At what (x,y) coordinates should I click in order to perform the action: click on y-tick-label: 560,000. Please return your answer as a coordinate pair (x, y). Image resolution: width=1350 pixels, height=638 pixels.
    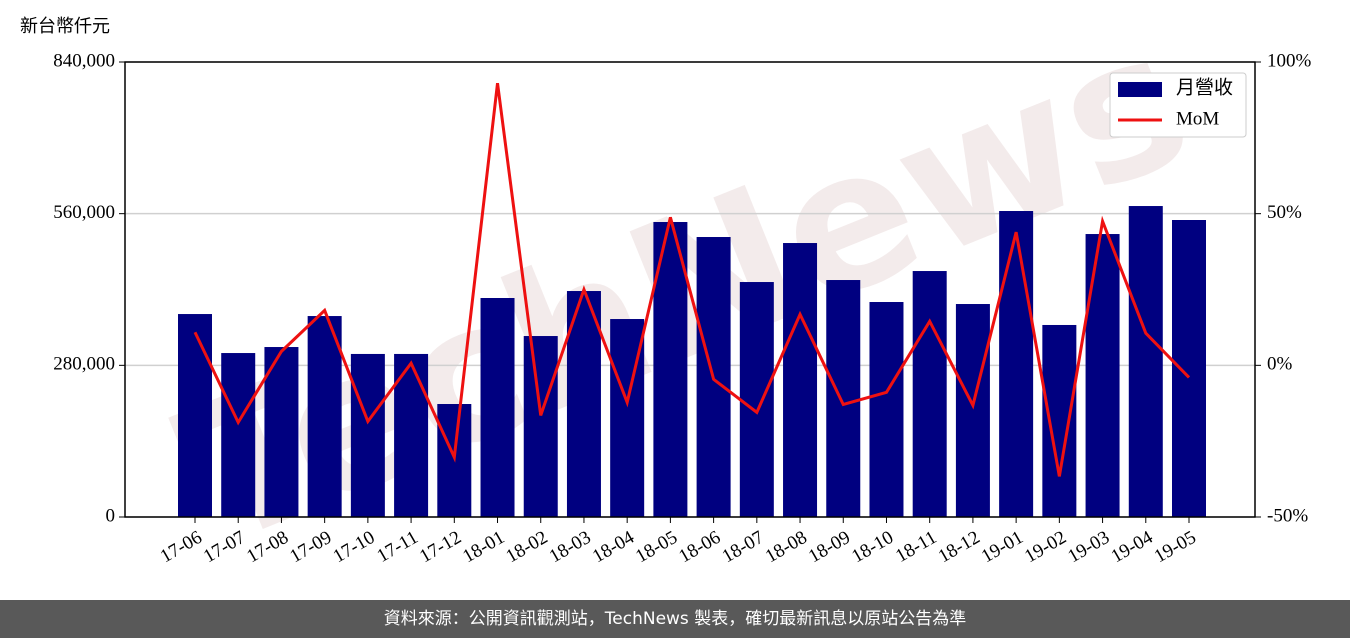
    Looking at the image, I should click on (84, 212).